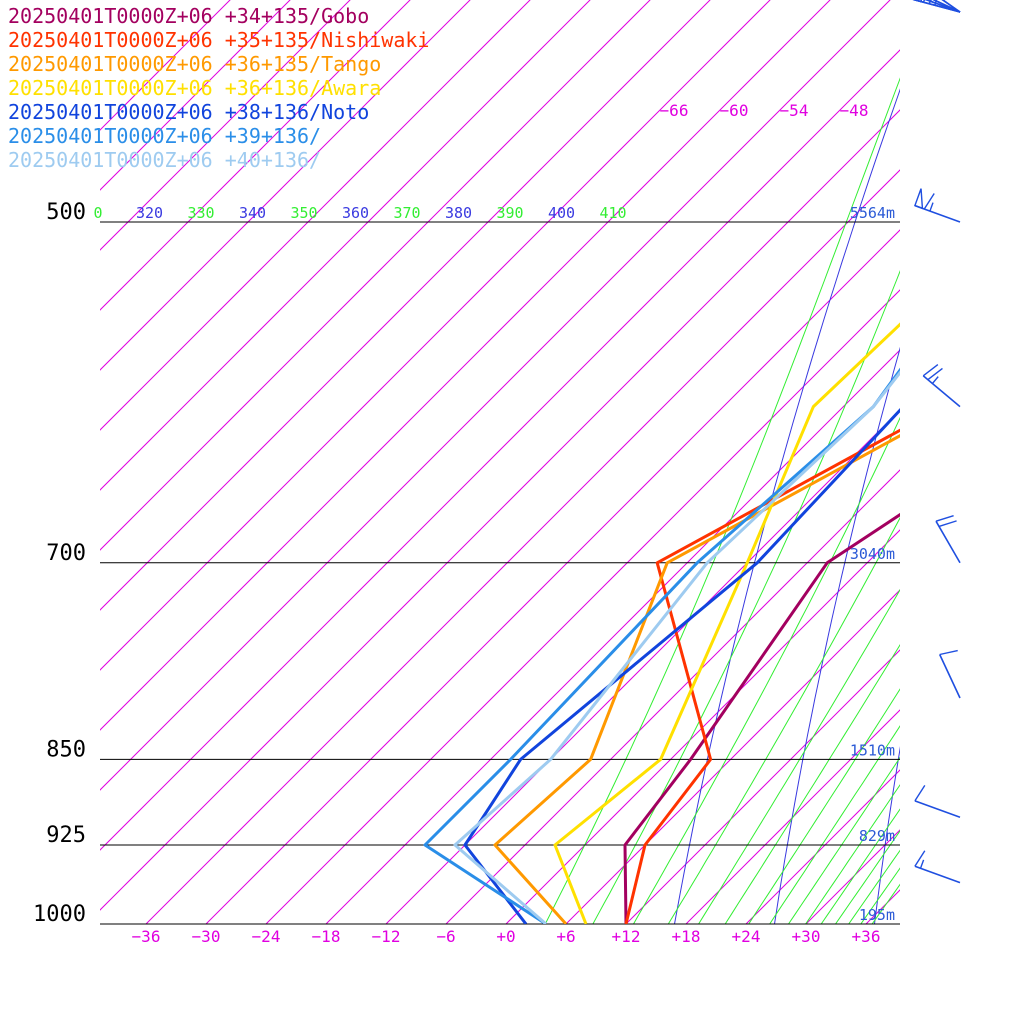 This screenshot has height=1024, width=1024. I want to click on upper-isotherm-label: −48, so click(854, 110).